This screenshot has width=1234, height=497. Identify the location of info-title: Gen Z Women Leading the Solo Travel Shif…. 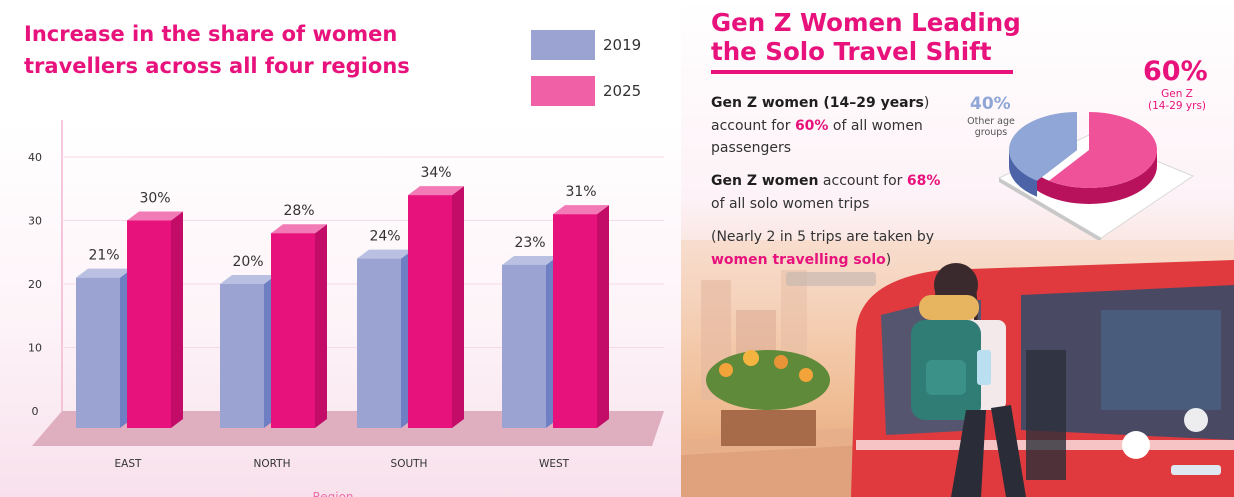
(866, 37).